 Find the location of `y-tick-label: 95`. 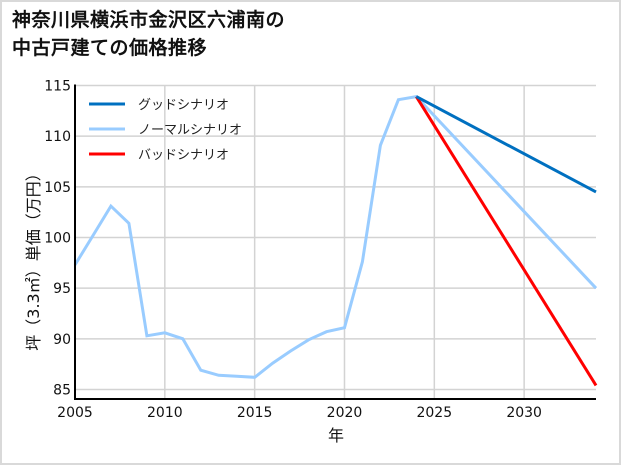

y-tick-label: 95 is located at coordinates (62, 289).